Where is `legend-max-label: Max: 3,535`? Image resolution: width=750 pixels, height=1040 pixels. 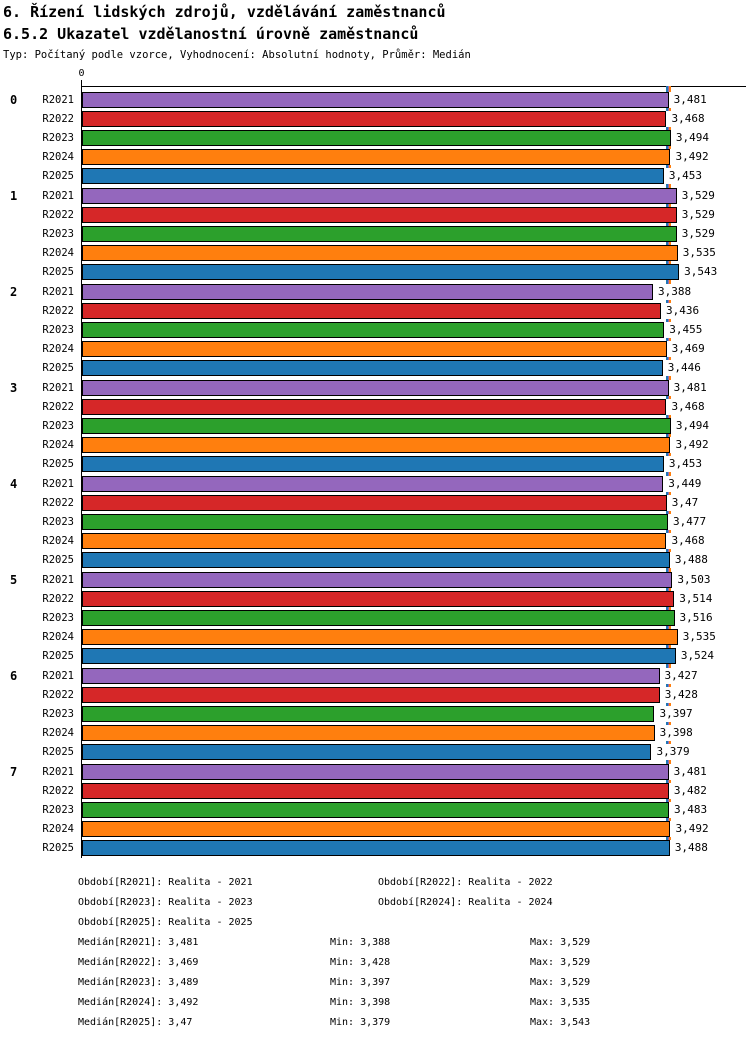 legend-max-label: Max: 3,535 is located at coordinates (560, 1002).